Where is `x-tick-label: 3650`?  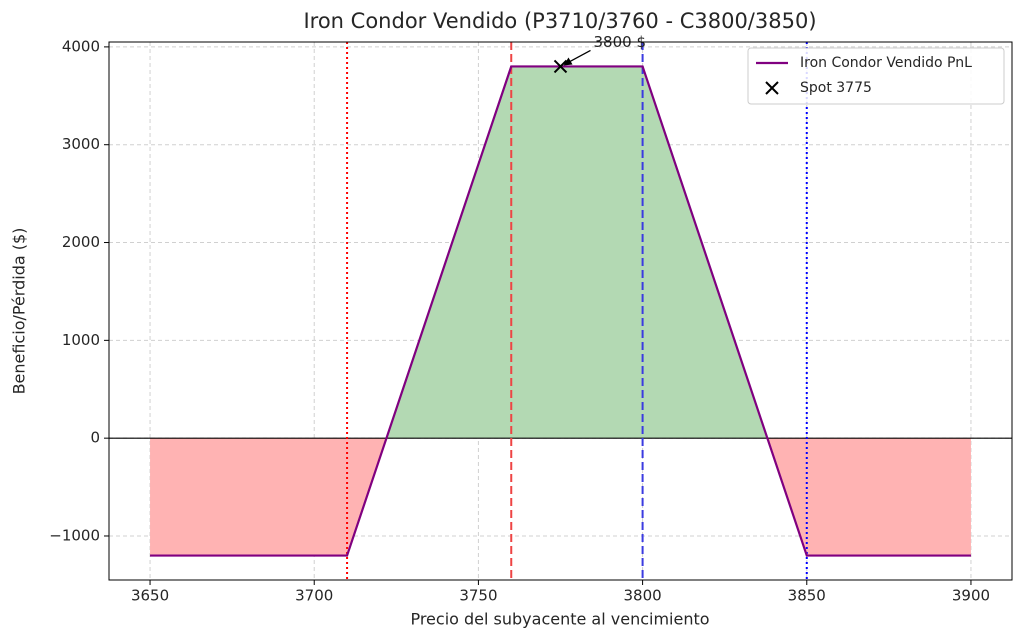 x-tick-label: 3650 is located at coordinates (150, 596).